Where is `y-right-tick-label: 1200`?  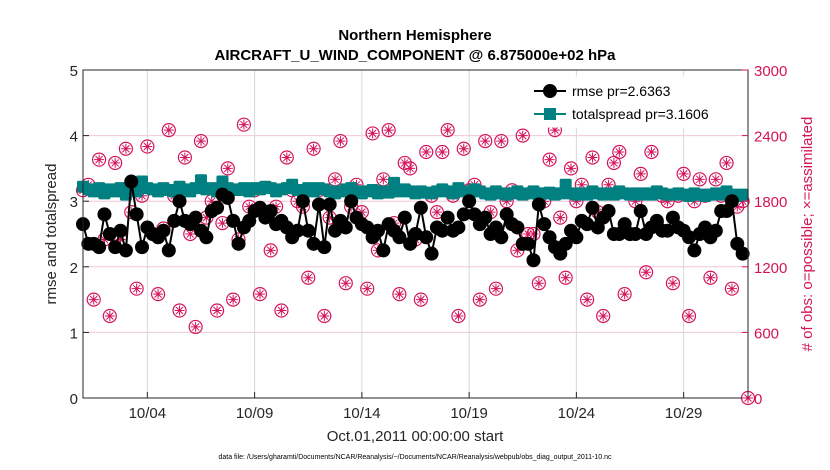
y-right-tick-label: 1200 is located at coordinates (770, 268).